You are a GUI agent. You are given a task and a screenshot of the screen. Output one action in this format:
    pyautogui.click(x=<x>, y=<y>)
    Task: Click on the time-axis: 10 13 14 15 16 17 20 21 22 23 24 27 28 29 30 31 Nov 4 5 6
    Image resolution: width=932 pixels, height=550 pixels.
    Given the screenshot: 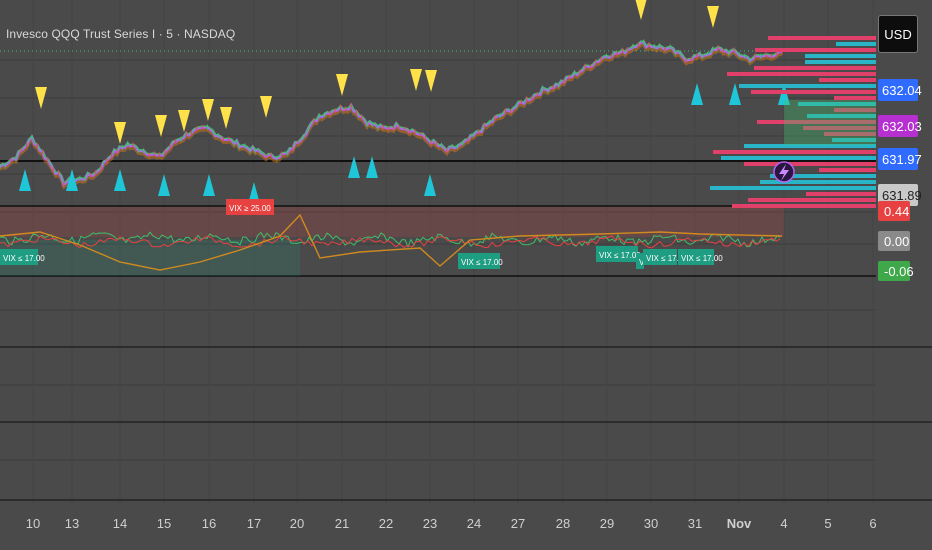 What is the action you would take?
    pyautogui.click(x=451, y=523)
    